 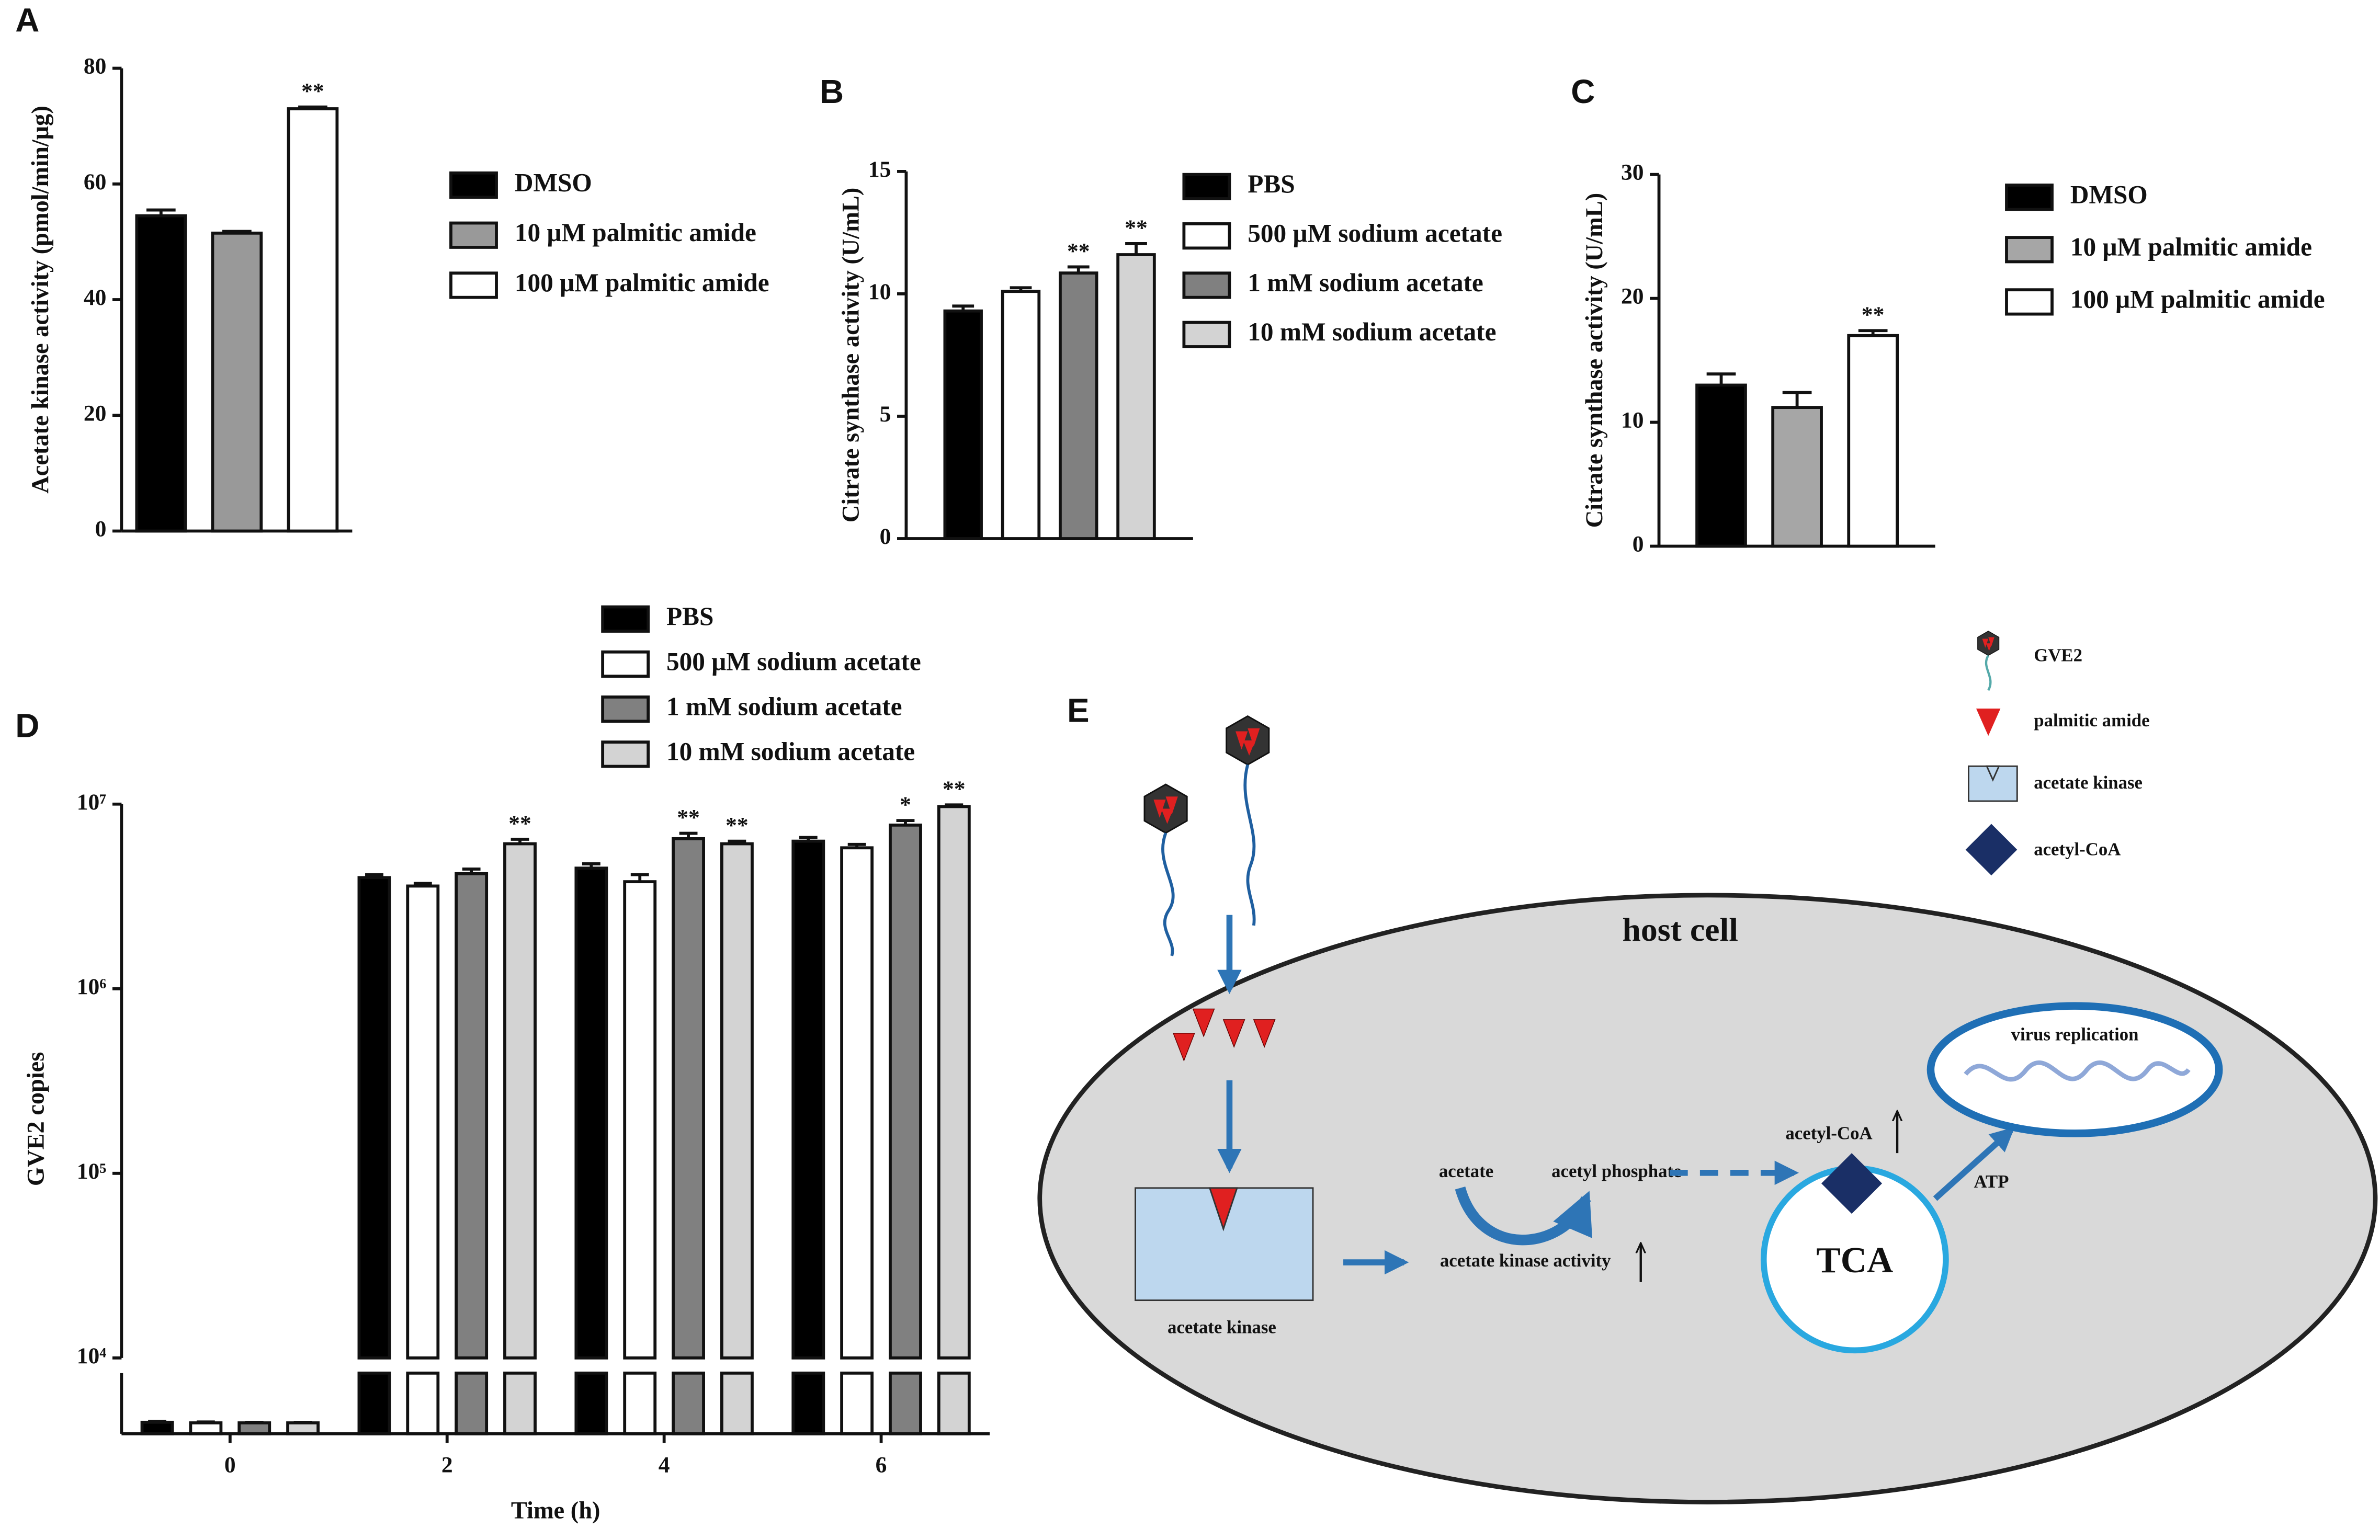 I want to click on activity-label: acetate kinase activity, so click(x=1526, y=1261).